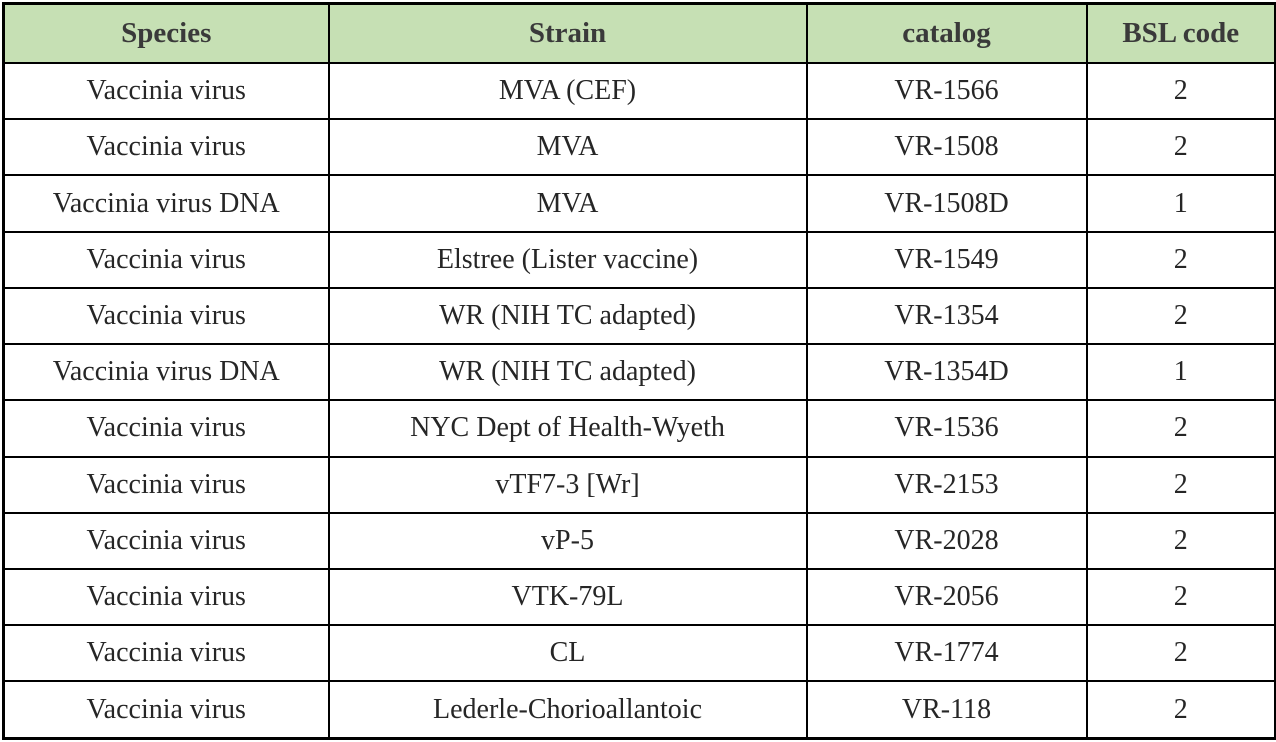 The width and height of the screenshot is (1276, 742). I want to click on table-cell: VR-1354D, so click(946, 372).